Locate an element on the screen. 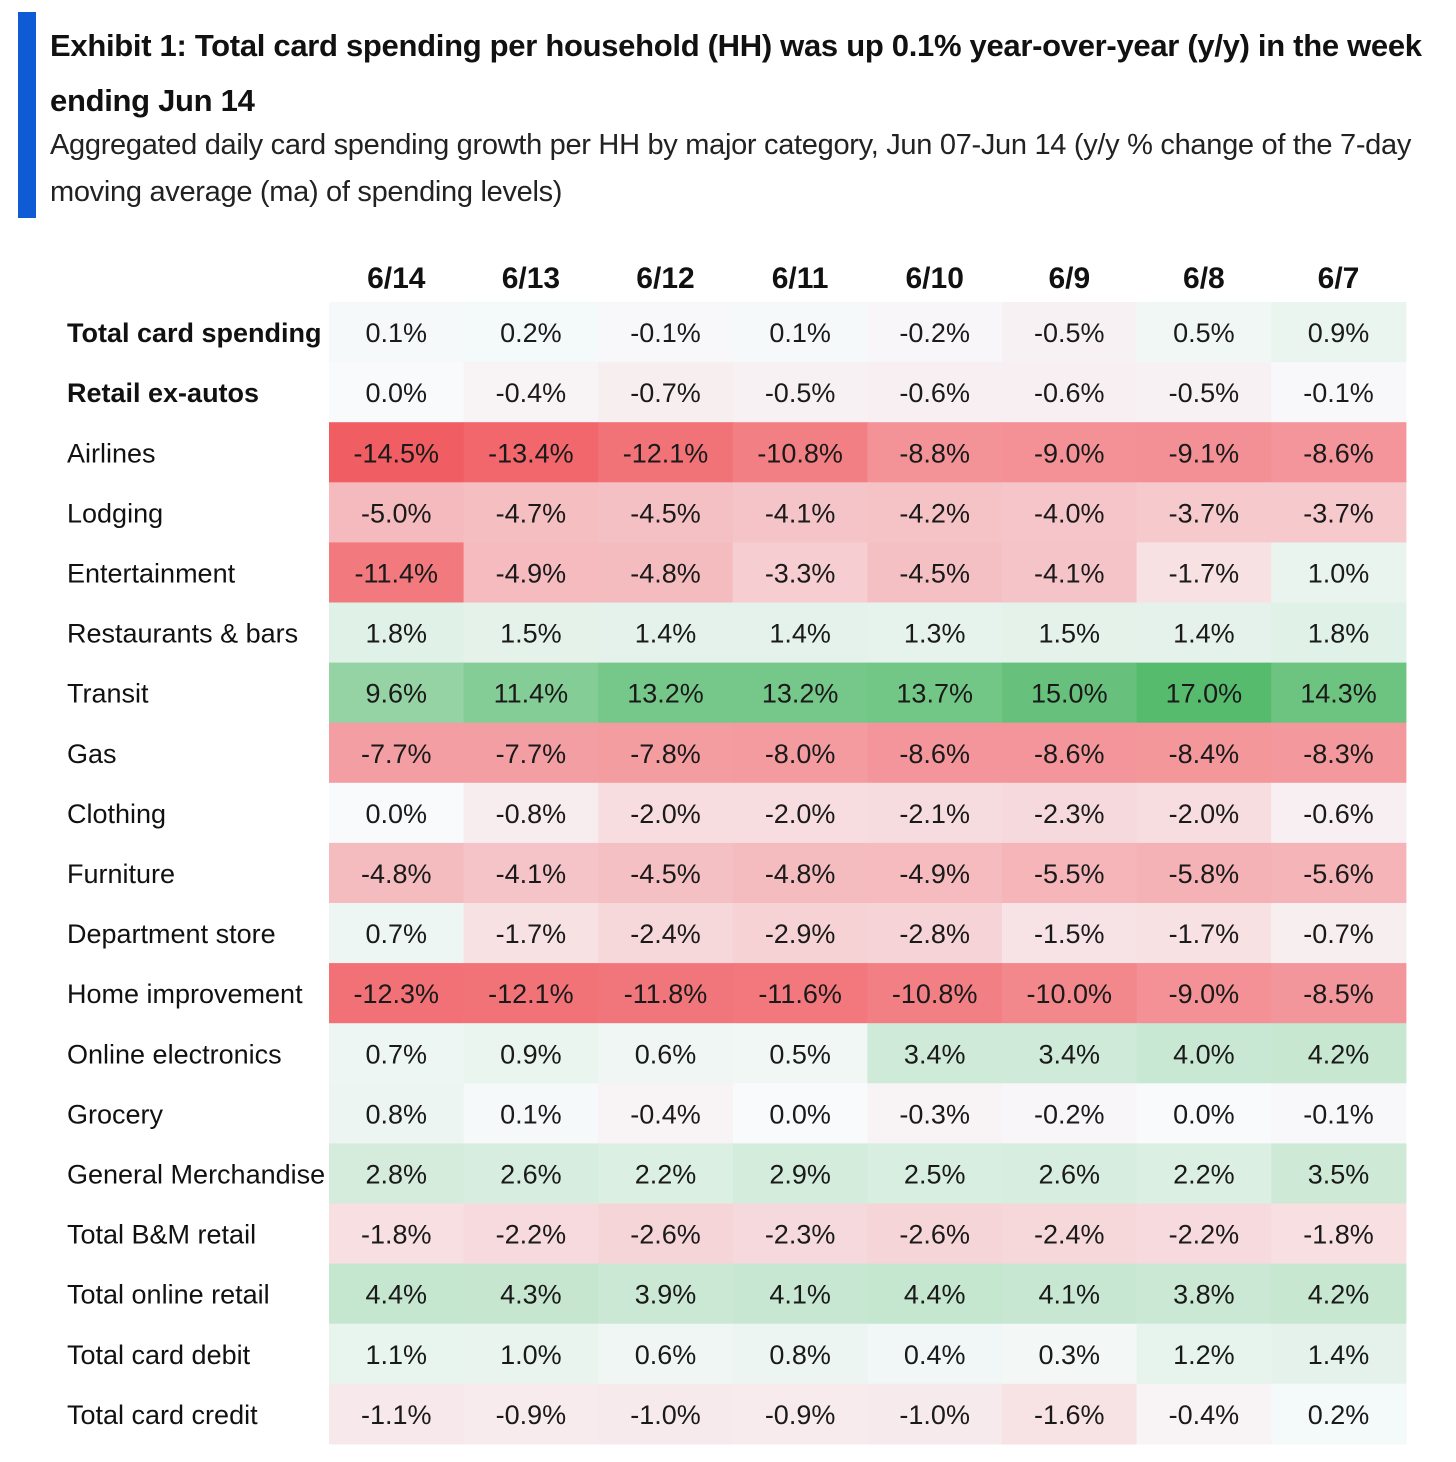 The height and width of the screenshot is (1462, 1456). cell-value: -0.2% is located at coordinates (934, 333).